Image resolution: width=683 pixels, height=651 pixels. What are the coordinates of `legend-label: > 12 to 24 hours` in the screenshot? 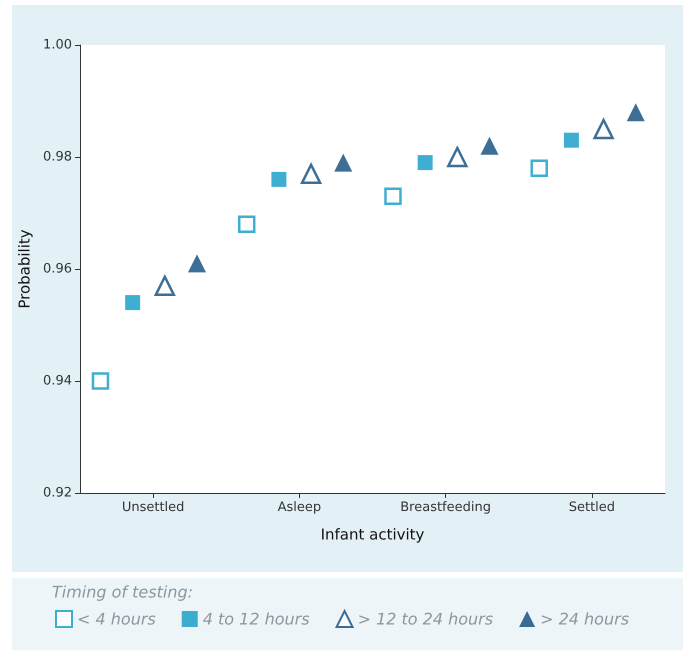 It's located at (426, 619).